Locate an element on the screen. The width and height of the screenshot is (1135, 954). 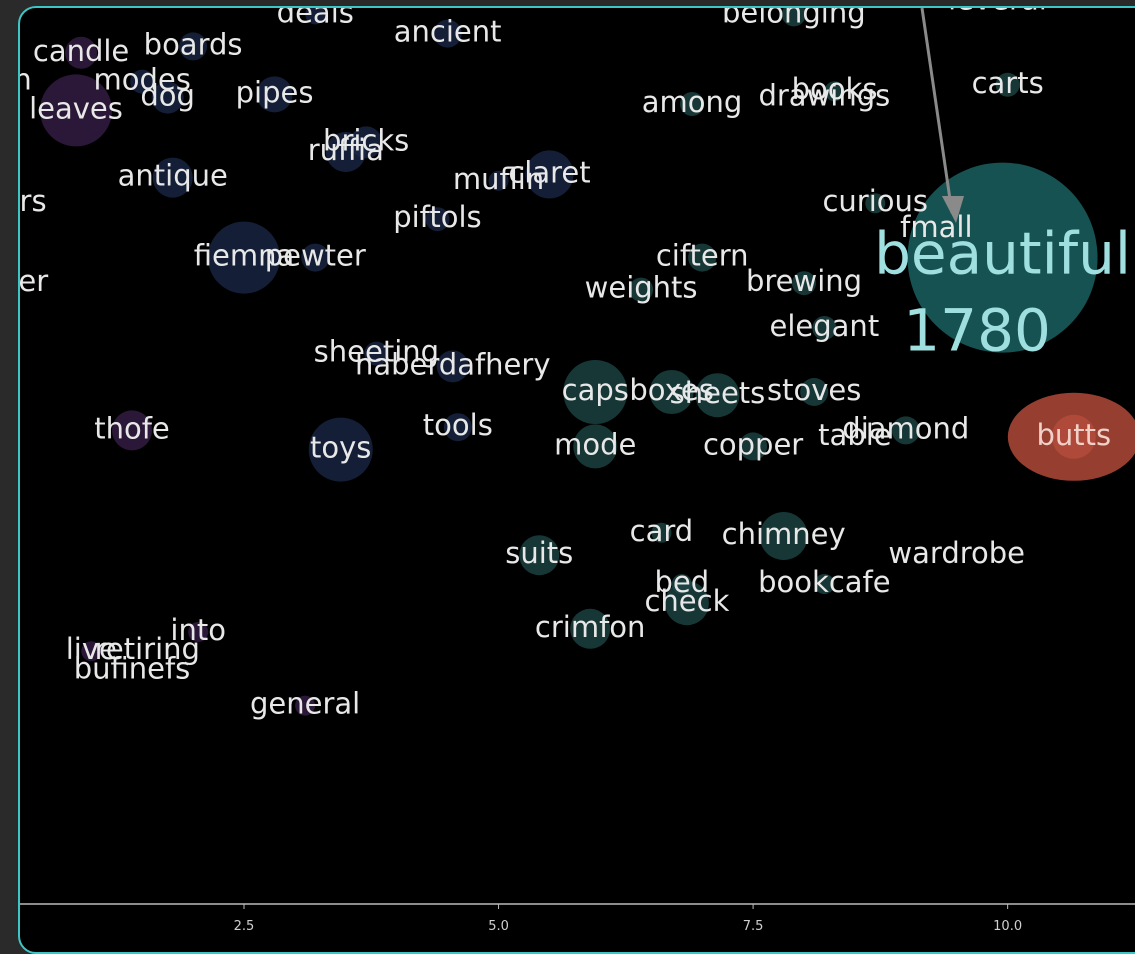
bubble-antique is located at coordinates (172, 177).